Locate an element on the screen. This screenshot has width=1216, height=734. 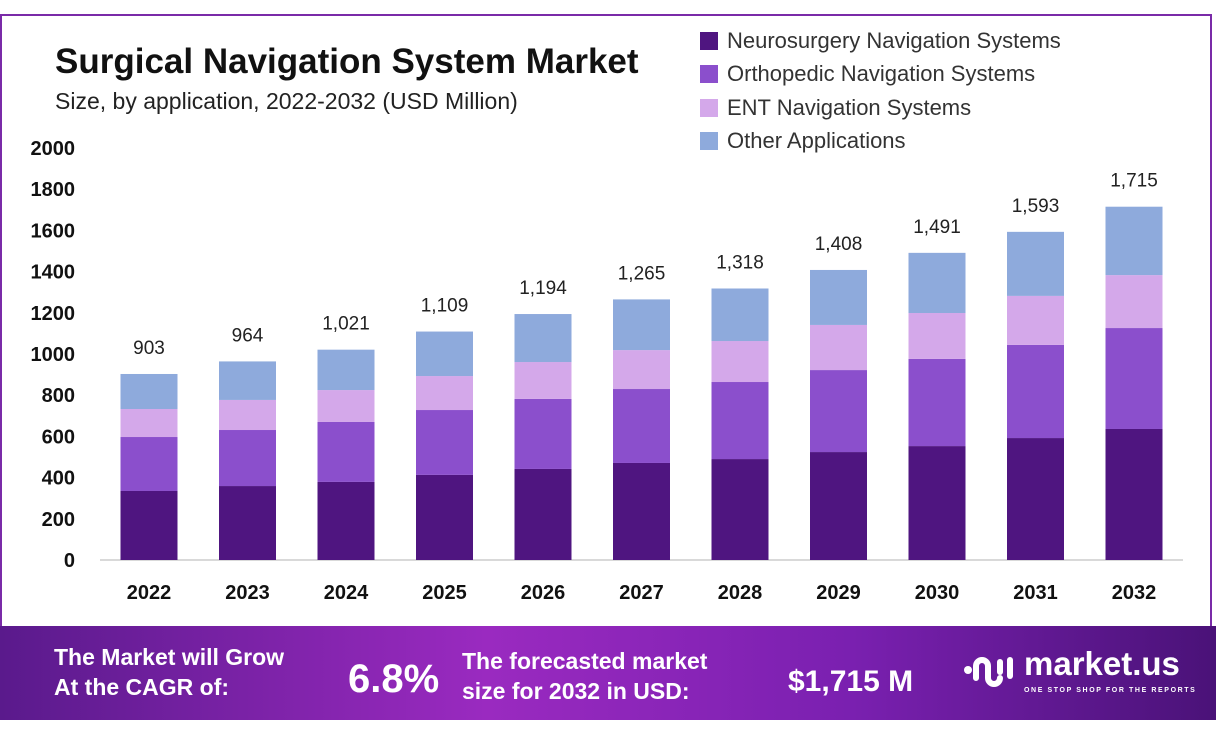
x-tick-label: 2029 is located at coordinates (838, 593).